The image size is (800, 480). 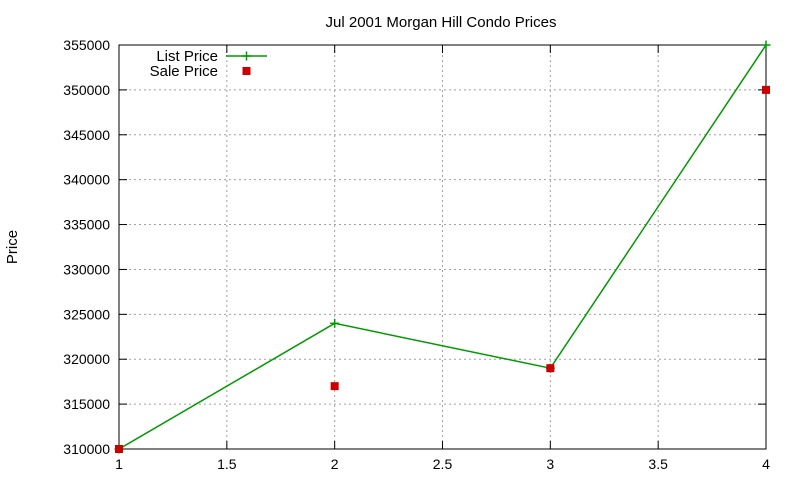 I want to click on y-tick-label: 340000, so click(x=86, y=180).